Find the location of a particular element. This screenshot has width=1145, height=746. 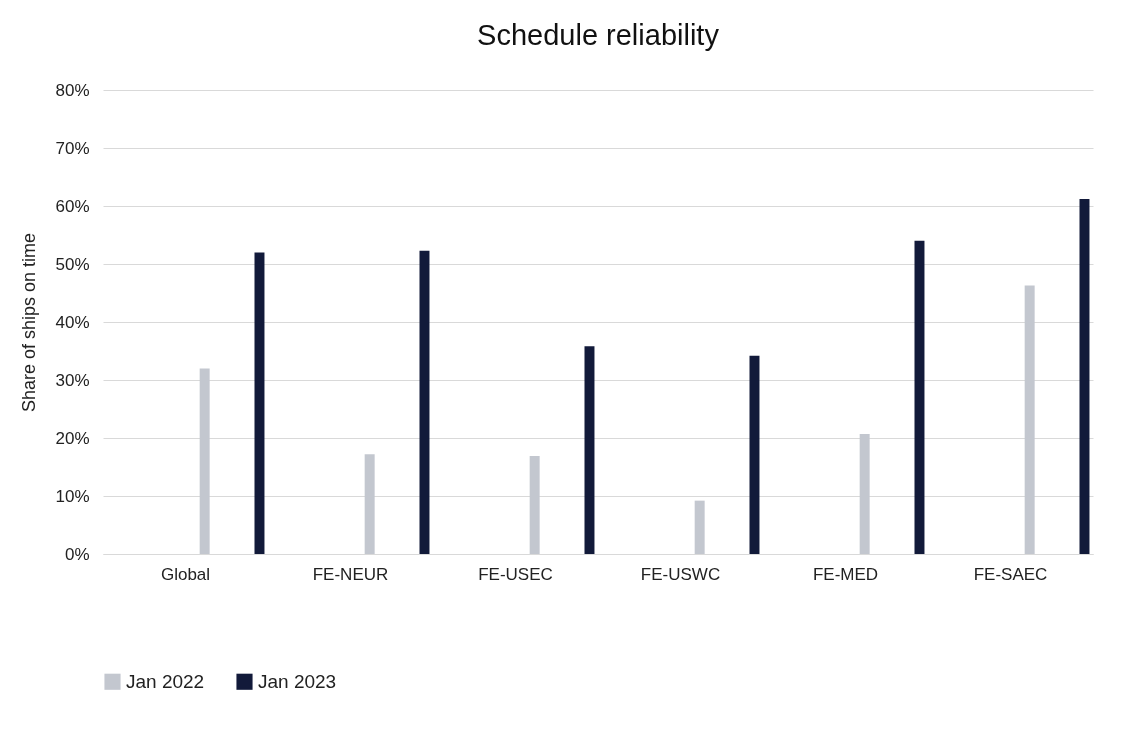

legend-label: Jan 2023 is located at coordinates (297, 681).